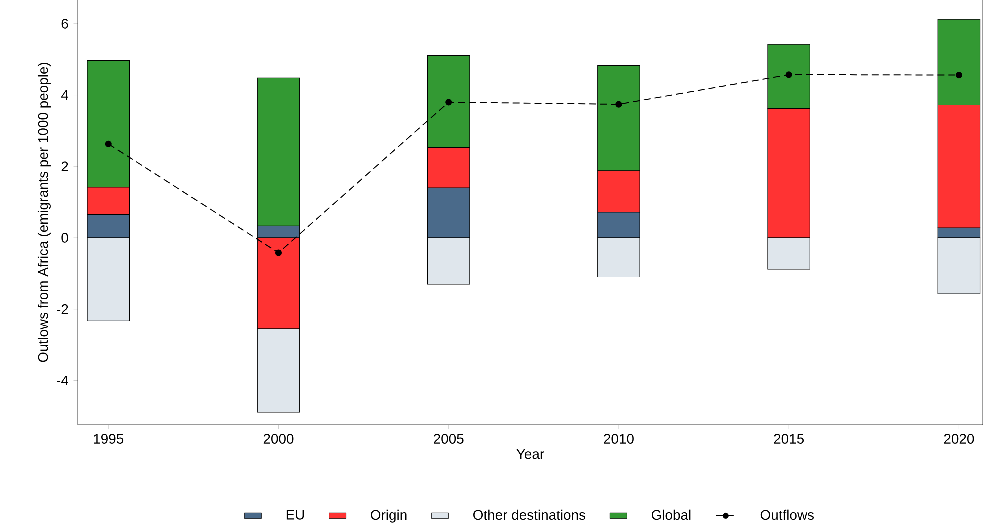  What do you see at coordinates (389, 516) in the screenshot?
I see `legend-label: Origin` at bounding box center [389, 516].